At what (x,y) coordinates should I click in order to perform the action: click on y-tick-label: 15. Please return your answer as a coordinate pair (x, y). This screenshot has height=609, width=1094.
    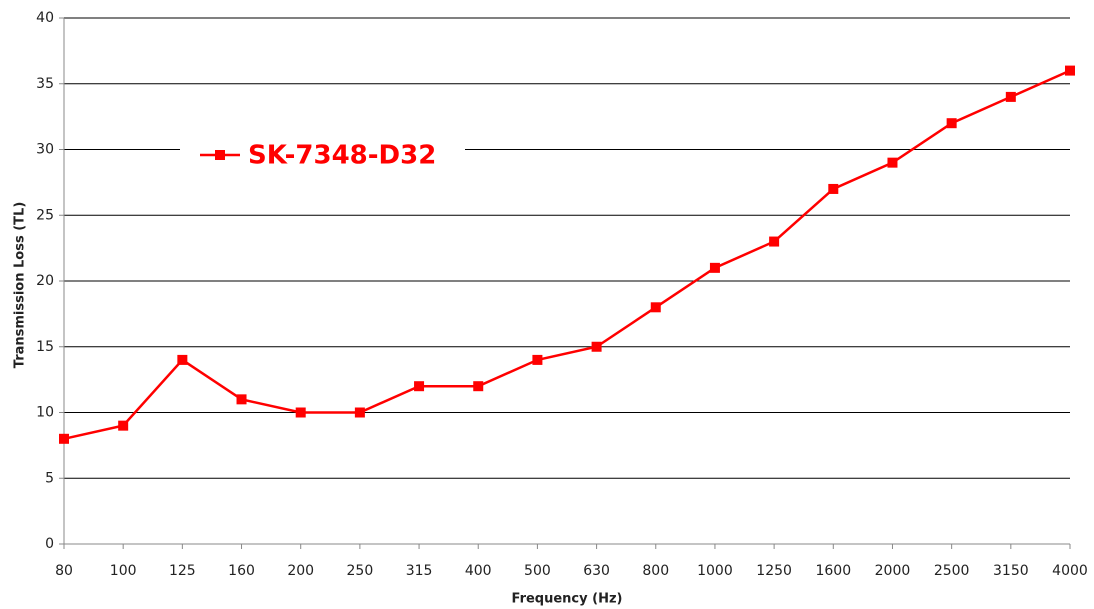
    Looking at the image, I should click on (45, 347).